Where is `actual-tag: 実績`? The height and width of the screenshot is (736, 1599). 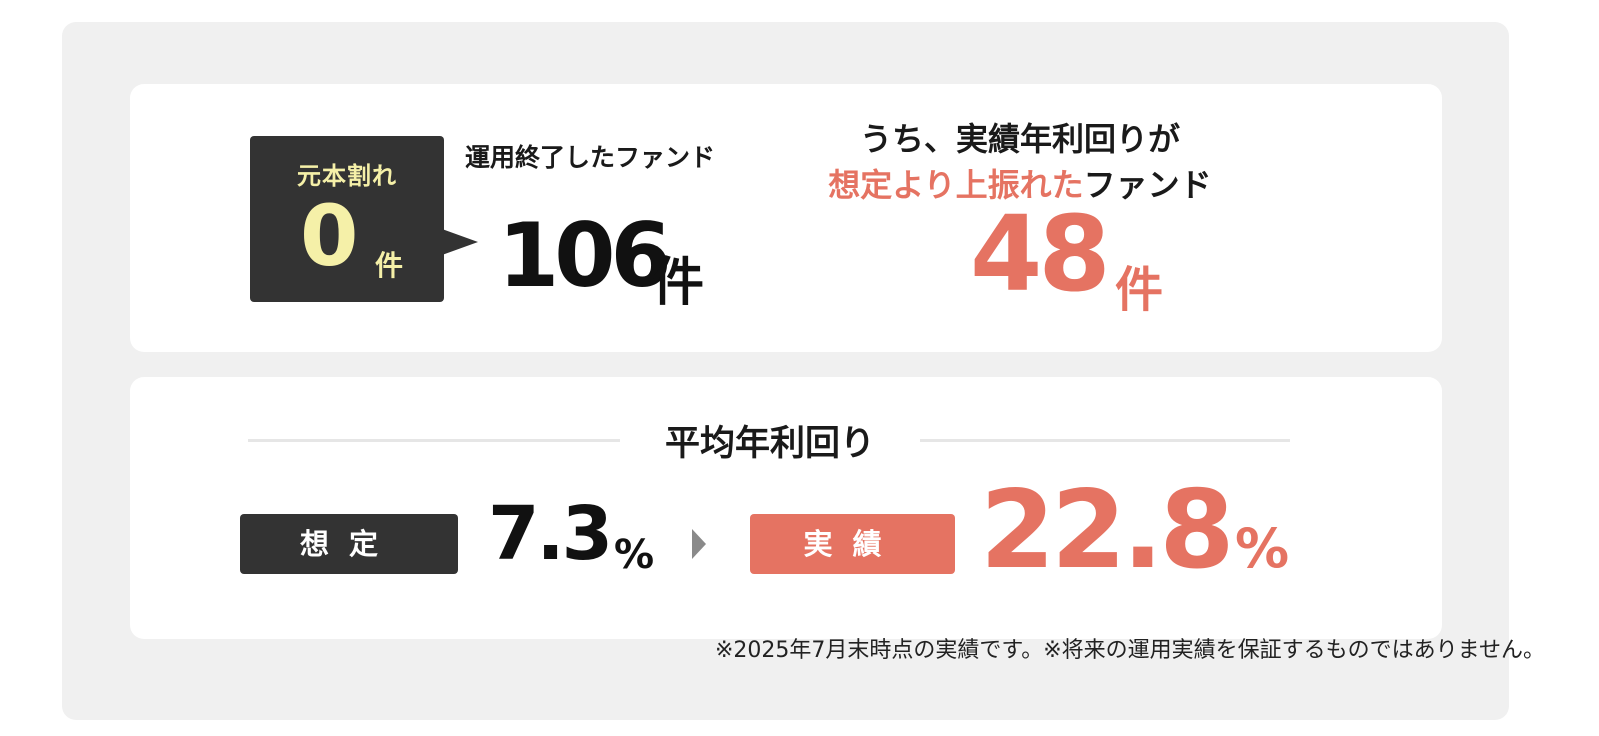
actual-tag: 実績 is located at coordinates (852, 544).